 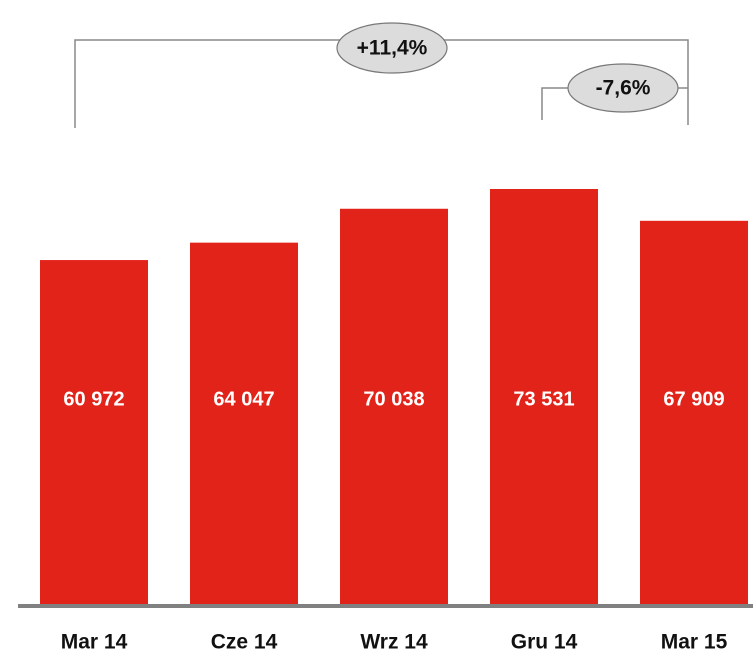 I want to click on annotation: +11,4%, so click(x=392, y=48).